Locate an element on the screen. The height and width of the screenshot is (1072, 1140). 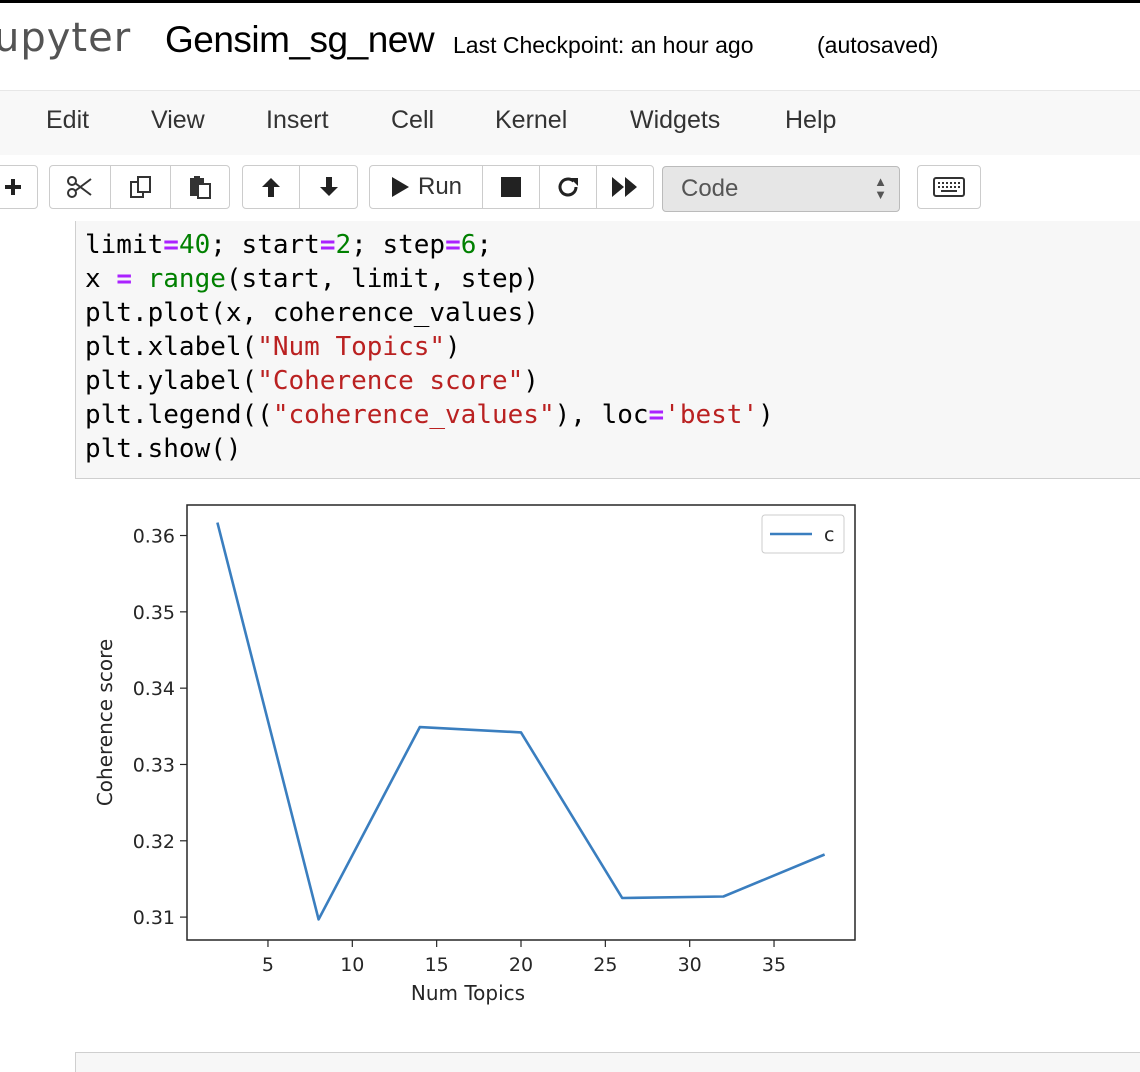
copy-icon is located at coordinates (141, 187).